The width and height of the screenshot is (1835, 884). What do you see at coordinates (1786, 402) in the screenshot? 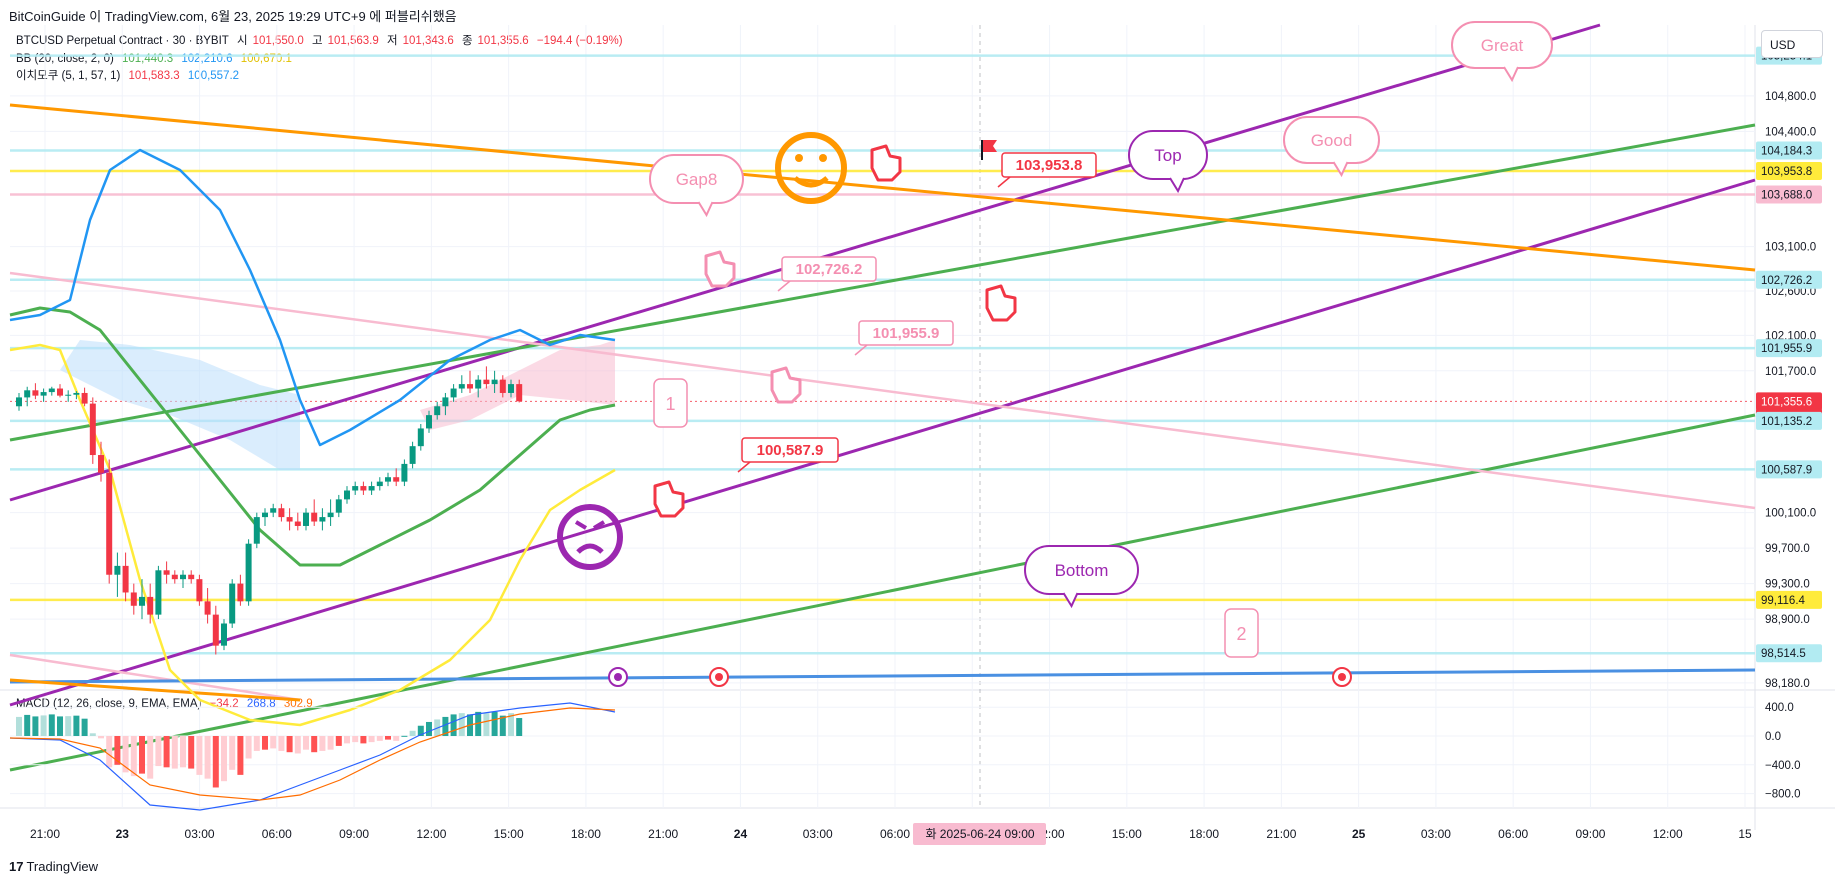
I see `price-label: 101,355.6` at bounding box center [1786, 402].